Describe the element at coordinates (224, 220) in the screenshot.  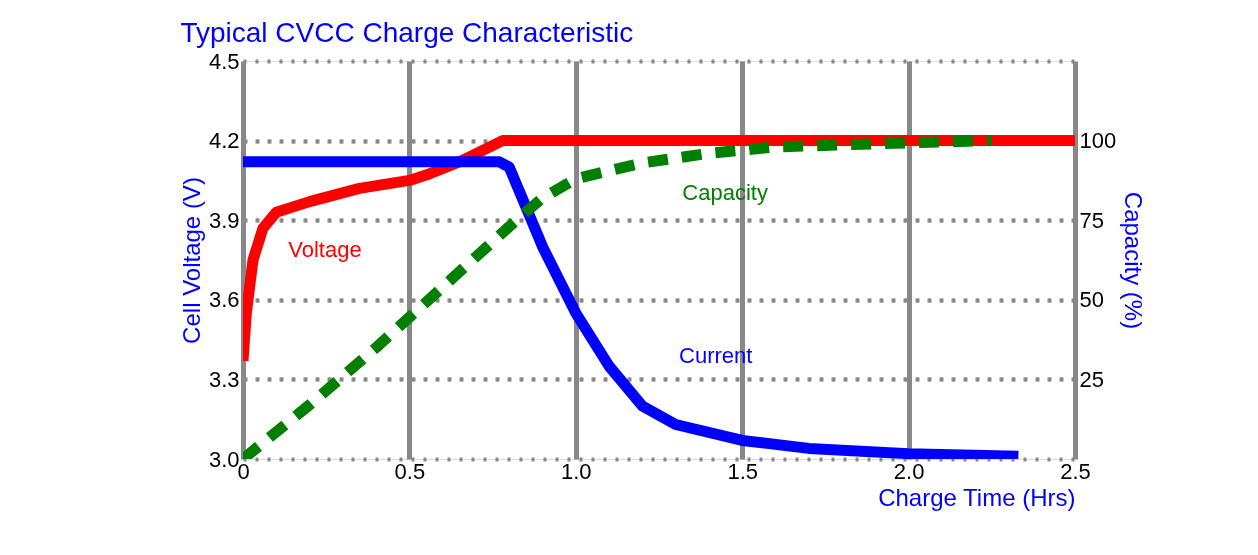
I see `y-tick-label: 3.9` at that location.